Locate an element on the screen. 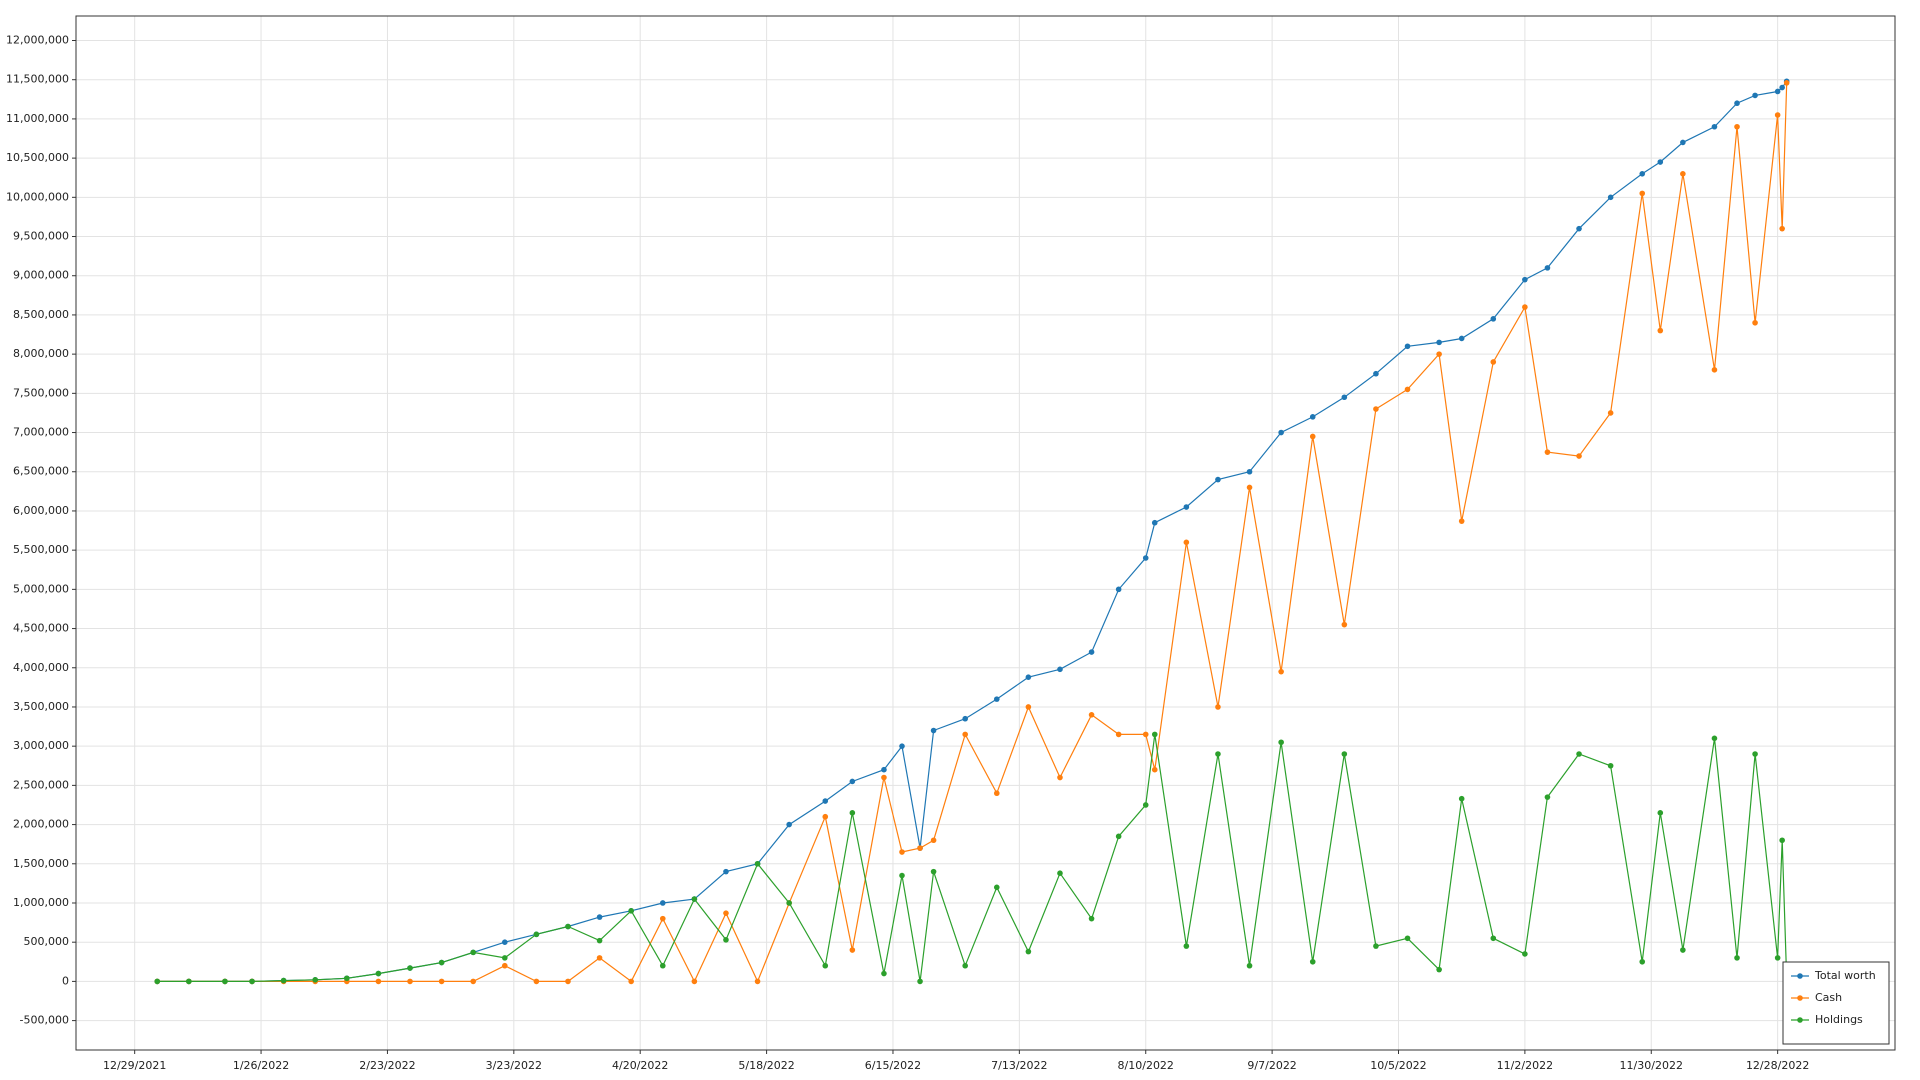 Image resolution: width=1920 pixels, height=1080 pixels. y-tick-label: 6,500,000 is located at coordinates (41, 471).